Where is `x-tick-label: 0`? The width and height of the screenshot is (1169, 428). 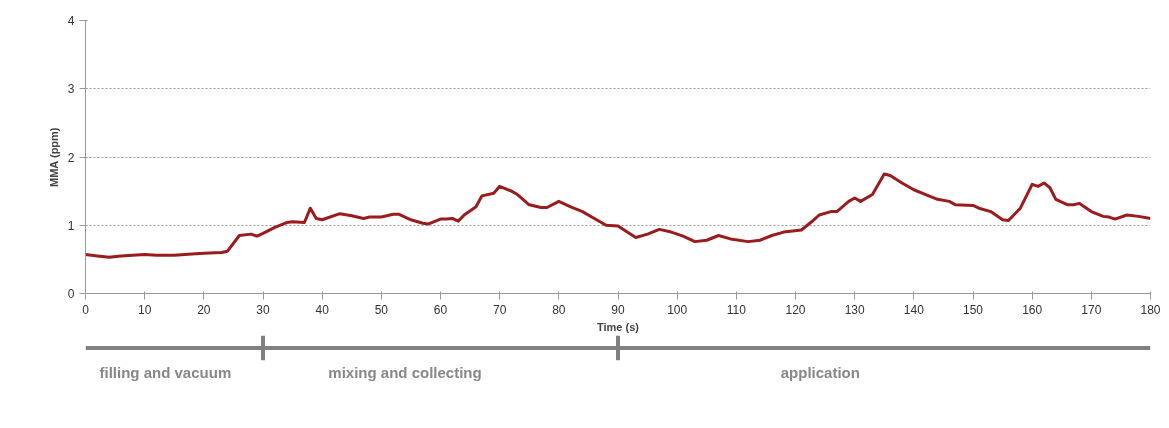
x-tick-label: 0 is located at coordinates (86, 309).